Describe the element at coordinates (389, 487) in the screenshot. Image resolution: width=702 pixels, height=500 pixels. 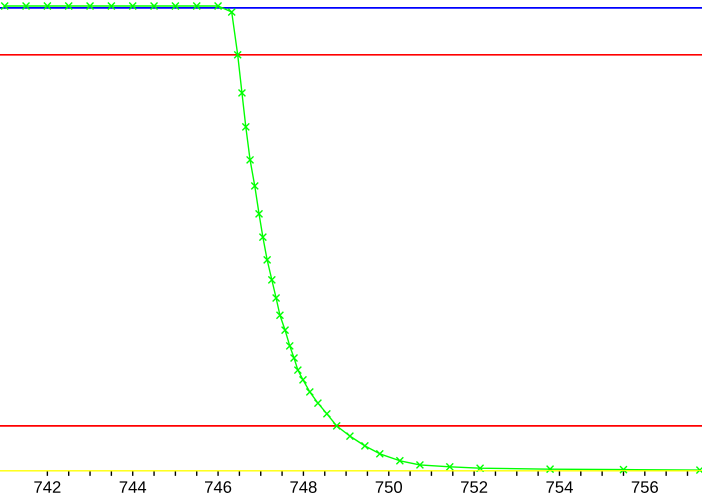
I see `x-tick-label: 750` at that location.